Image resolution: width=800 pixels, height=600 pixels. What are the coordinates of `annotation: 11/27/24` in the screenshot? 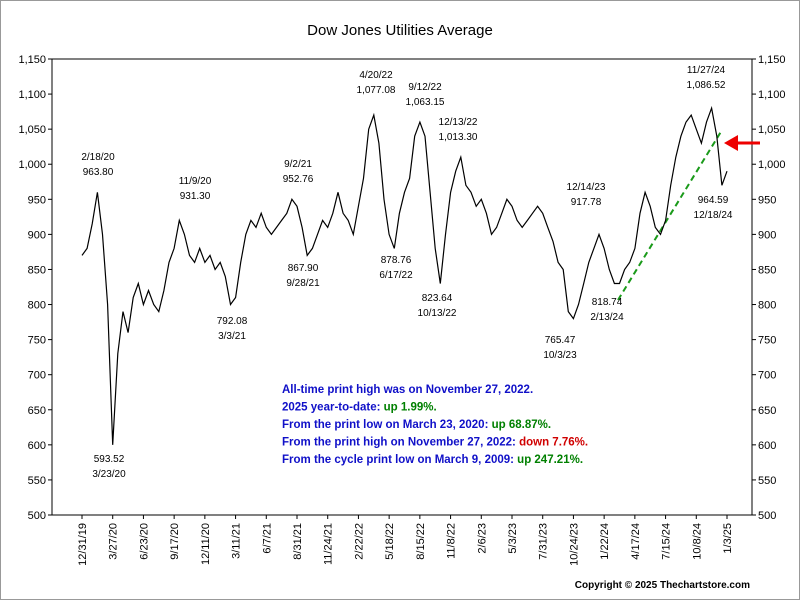 It's located at (706, 70).